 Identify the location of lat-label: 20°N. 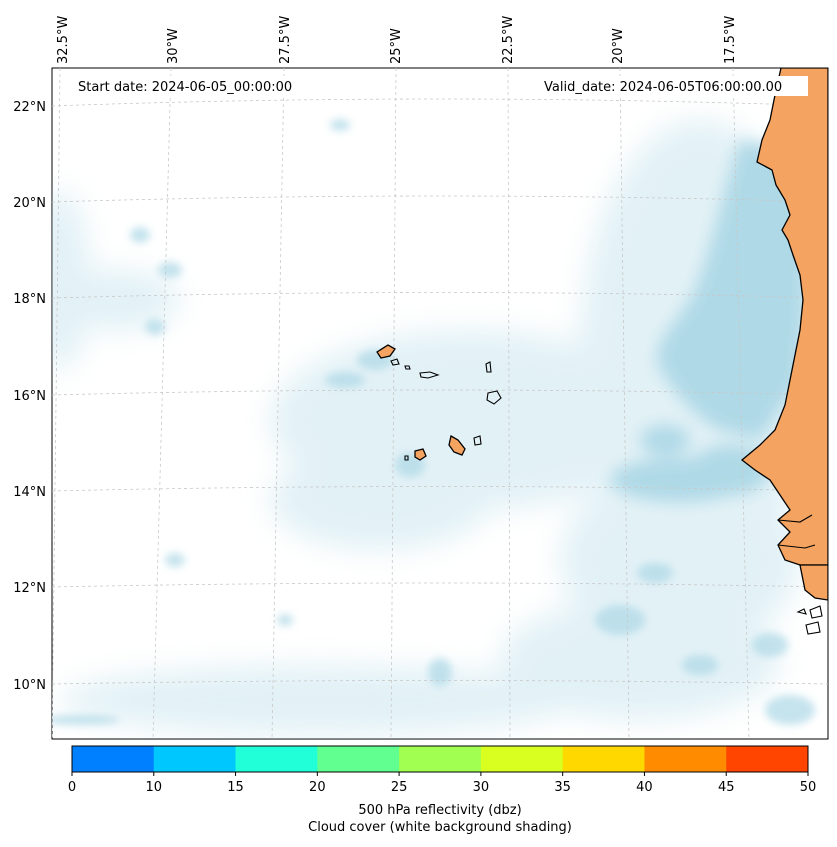
(29, 203).